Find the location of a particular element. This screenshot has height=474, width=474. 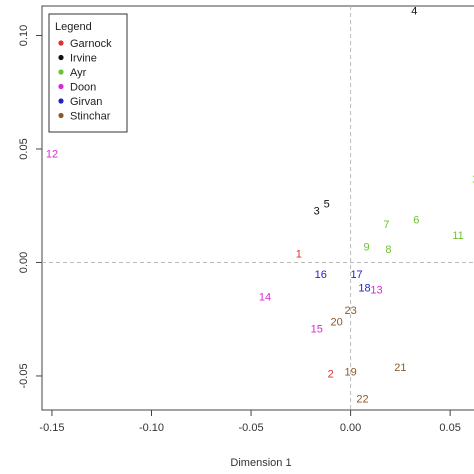

point-label-6: 6 is located at coordinates (416, 220).